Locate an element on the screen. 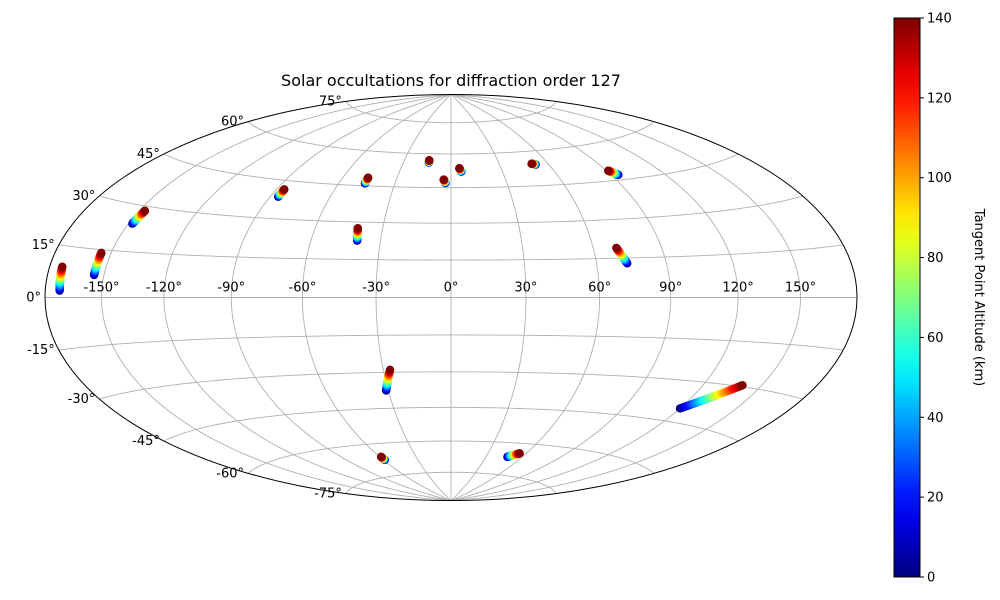 The image size is (1000, 600). colorbar-tick-label: 100 is located at coordinates (939, 178).